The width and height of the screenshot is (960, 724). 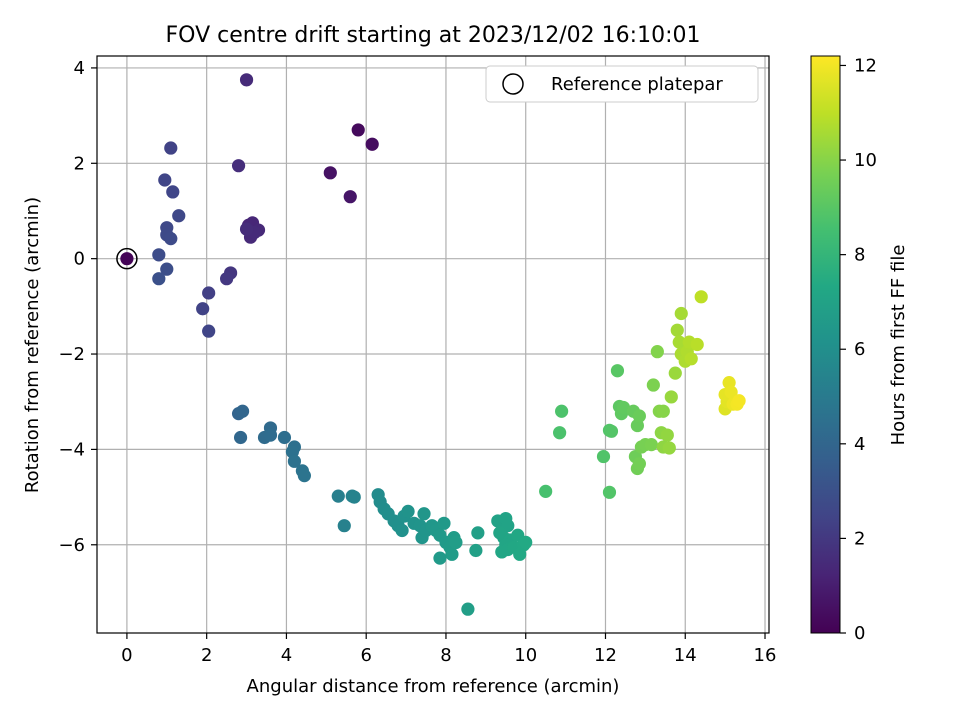 What do you see at coordinates (71, 449) in the screenshot?
I see `y-tick-label: −4` at bounding box center [71, 449].